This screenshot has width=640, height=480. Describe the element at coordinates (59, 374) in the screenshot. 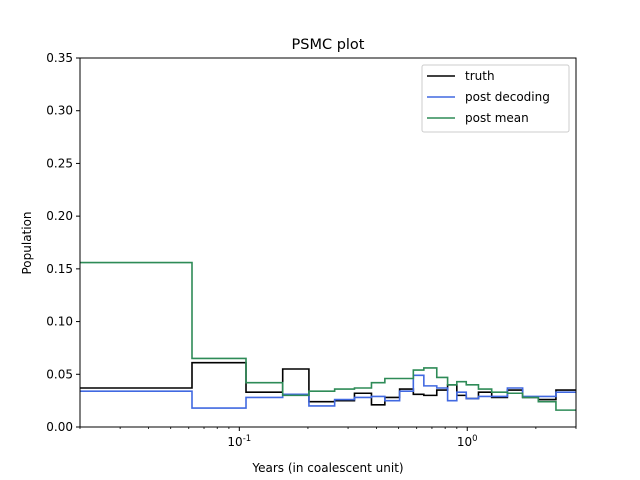

I see `y-tick-label: 0.05` at that location.